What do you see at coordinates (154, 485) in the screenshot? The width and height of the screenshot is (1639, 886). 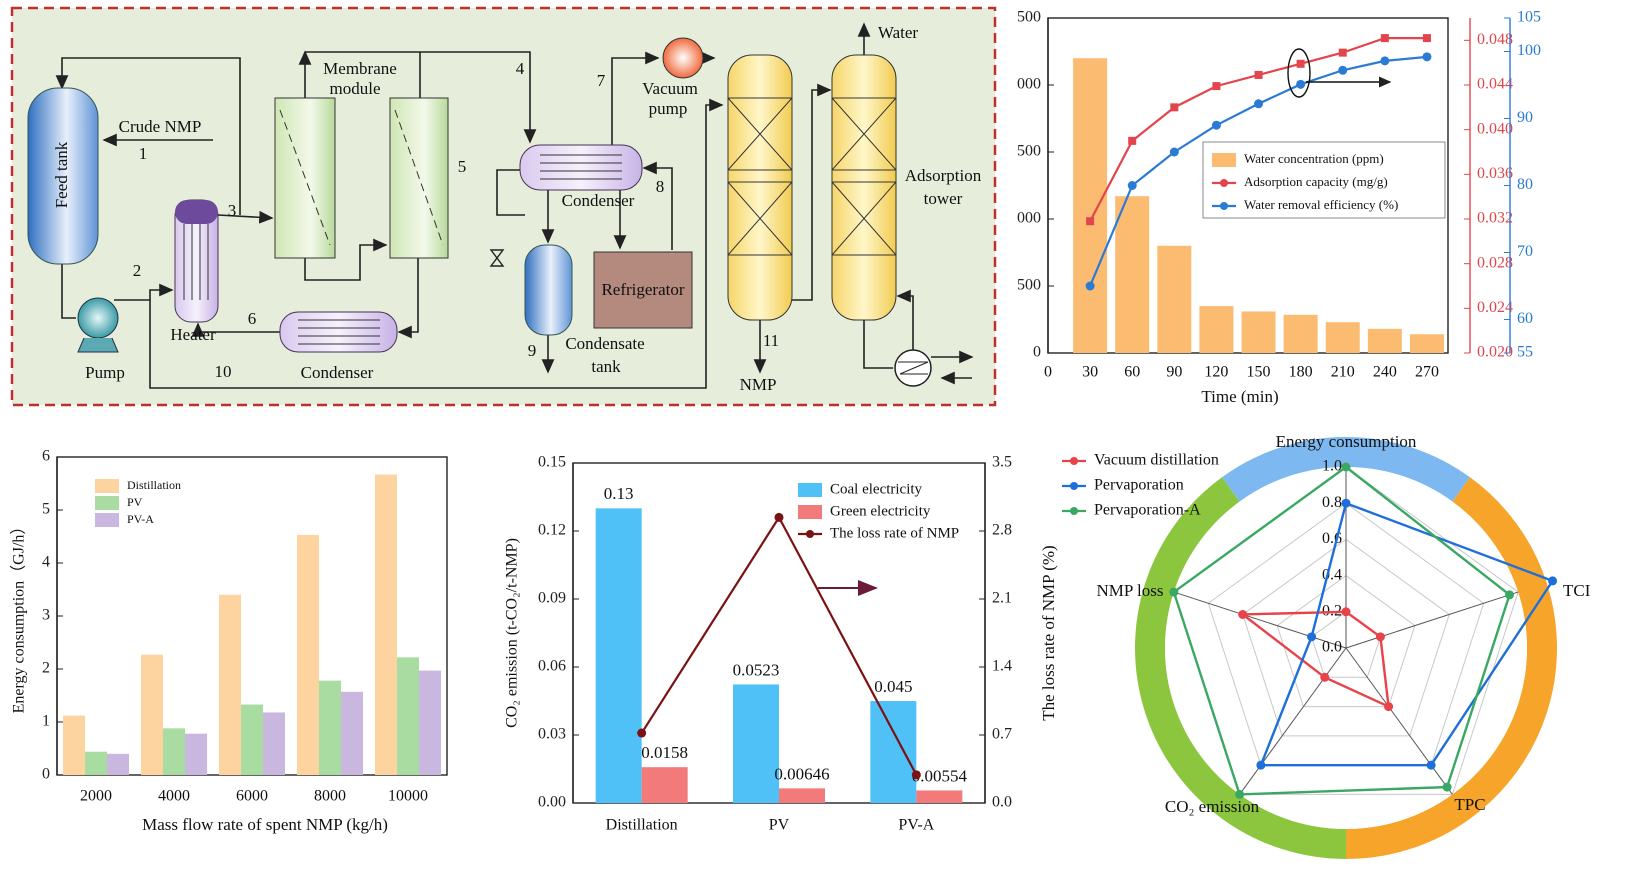 I see `legend-label: Distillation` at bounding box center [154, 485].